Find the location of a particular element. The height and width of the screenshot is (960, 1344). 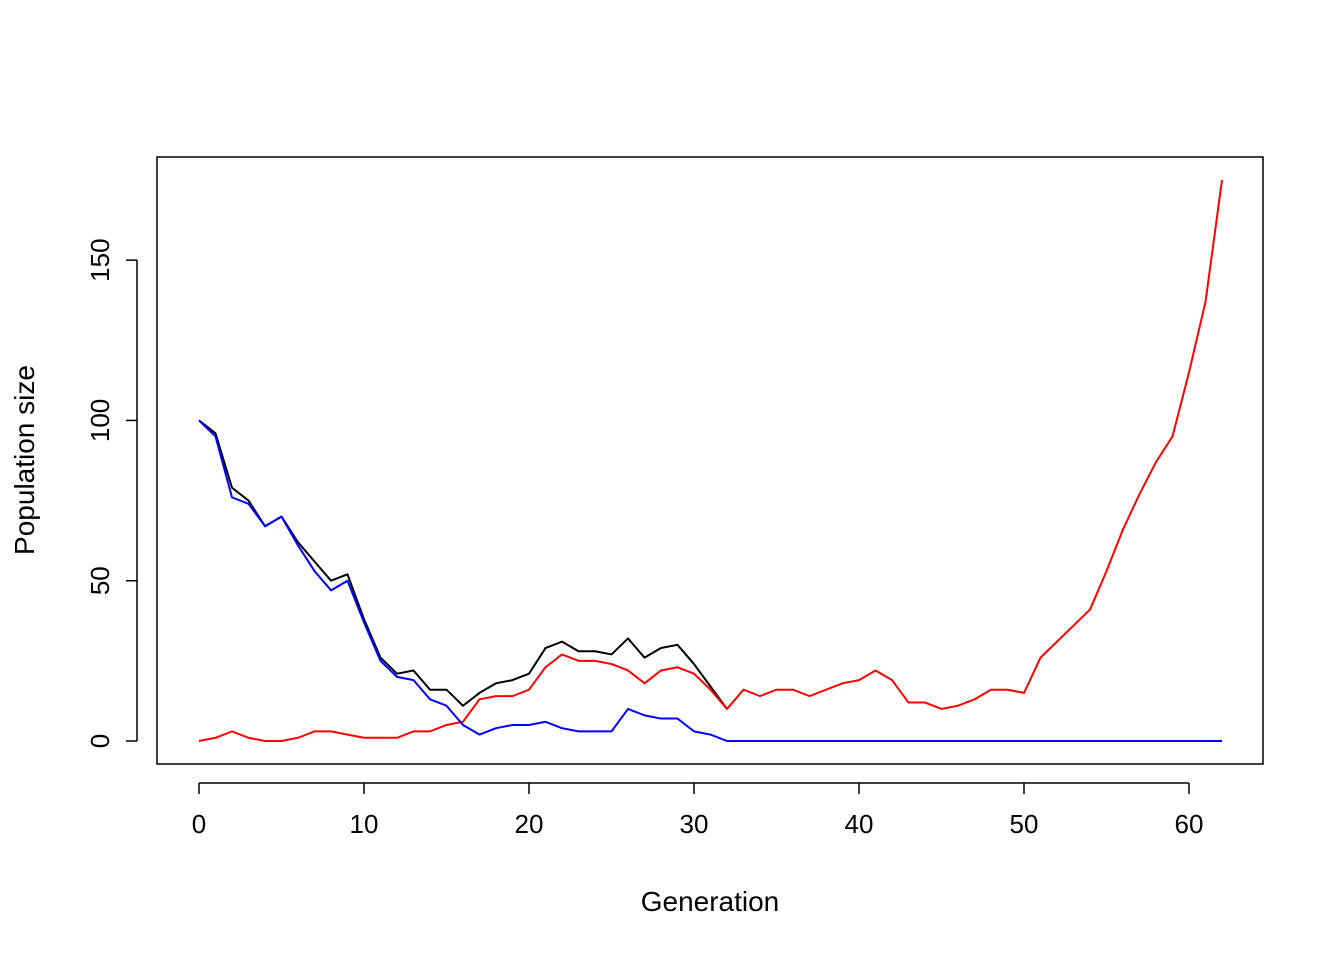

y-tick-label: 50 is located at coordinates (100, 580).